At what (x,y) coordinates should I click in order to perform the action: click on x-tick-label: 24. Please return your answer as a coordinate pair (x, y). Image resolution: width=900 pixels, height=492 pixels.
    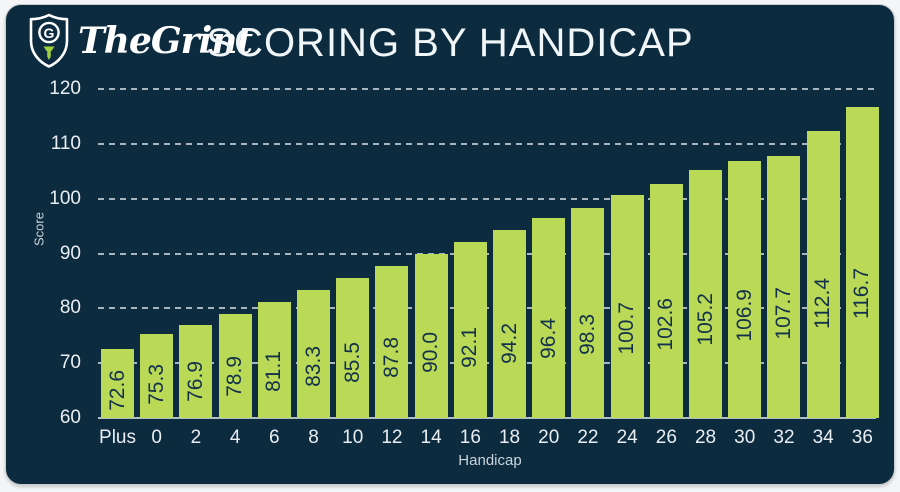
    Looking at the image, I should click on (627, 437).